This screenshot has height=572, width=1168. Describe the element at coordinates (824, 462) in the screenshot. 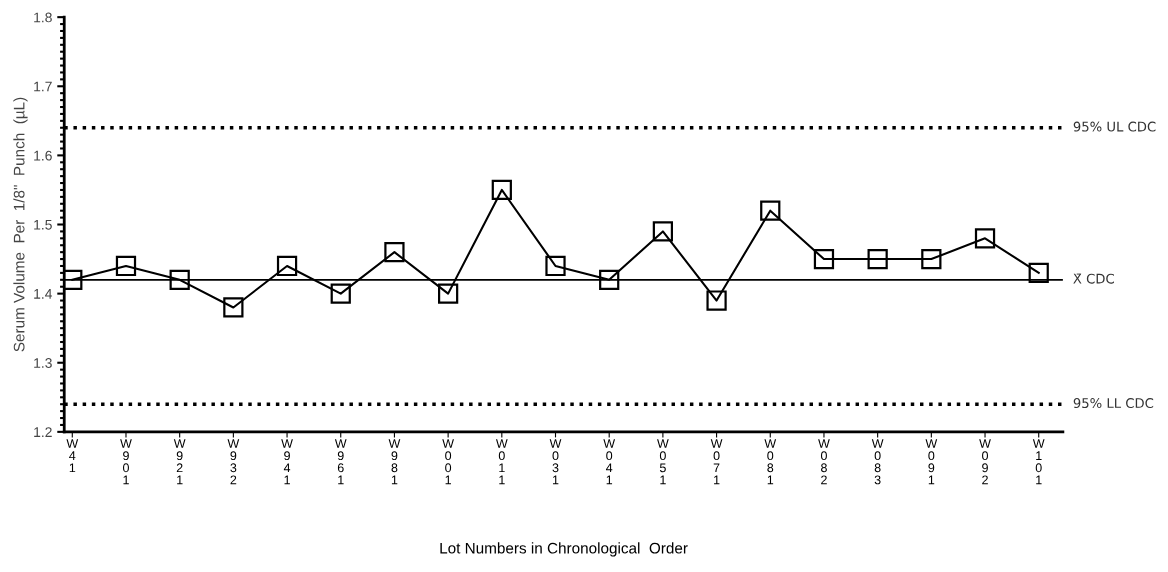

I see `x-tick-label: W 0 8 2` at that location.